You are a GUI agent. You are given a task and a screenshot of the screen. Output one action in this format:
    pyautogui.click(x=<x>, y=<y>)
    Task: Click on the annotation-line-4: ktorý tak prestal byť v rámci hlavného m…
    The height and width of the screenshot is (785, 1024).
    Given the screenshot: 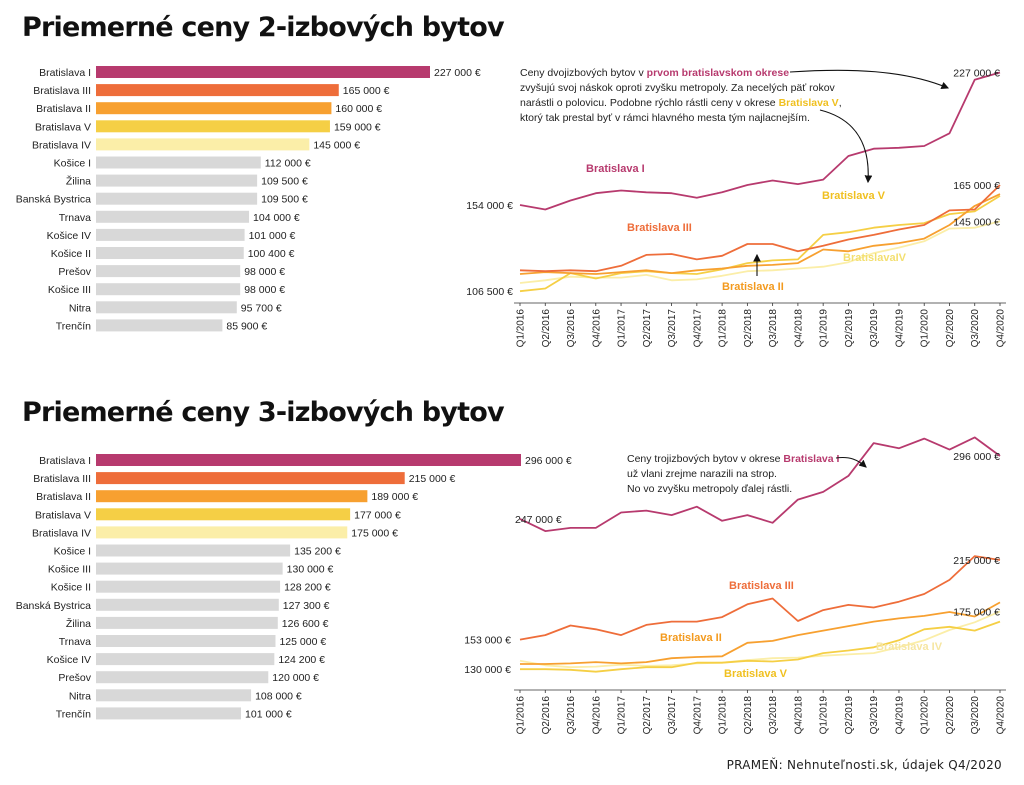 What is the action you would take?
    pyautogui.click(x=665, y=118)
    